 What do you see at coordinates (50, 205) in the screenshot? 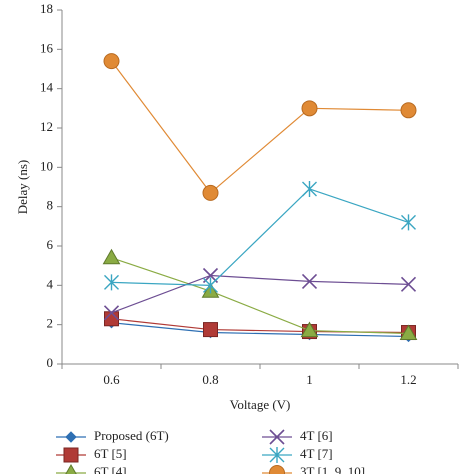
I see `y-tick-label: 8` at bounding box center [50, 205].